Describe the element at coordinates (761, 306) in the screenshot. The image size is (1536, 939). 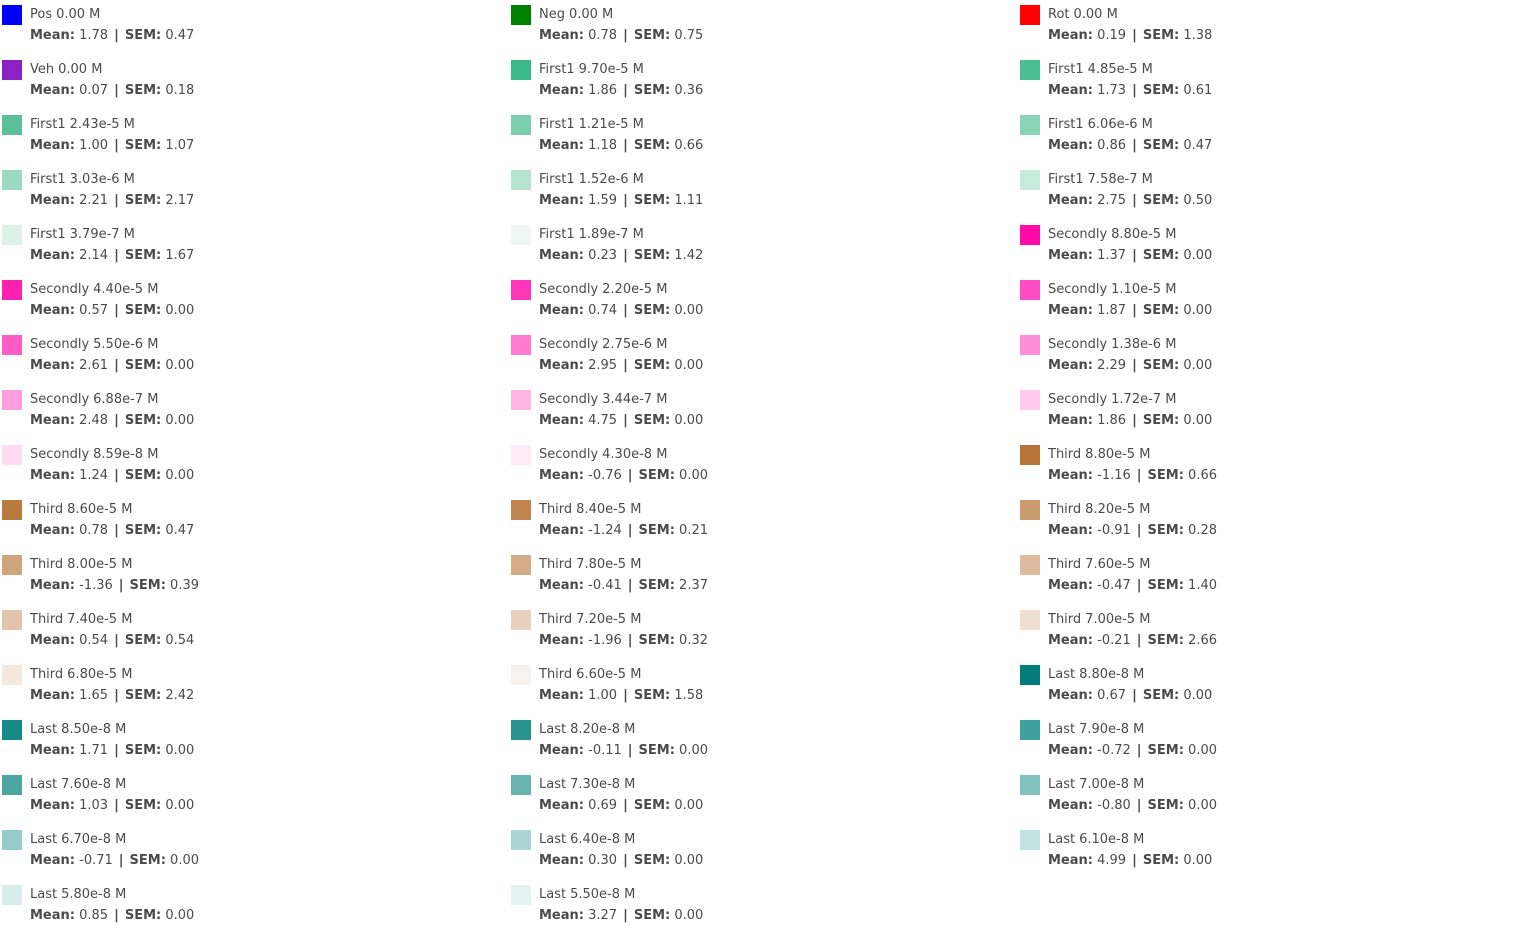
I see `legend-entry: Secondly 2.20e-5 M Mean: 0.74 | SEM: 0.00` at that location.